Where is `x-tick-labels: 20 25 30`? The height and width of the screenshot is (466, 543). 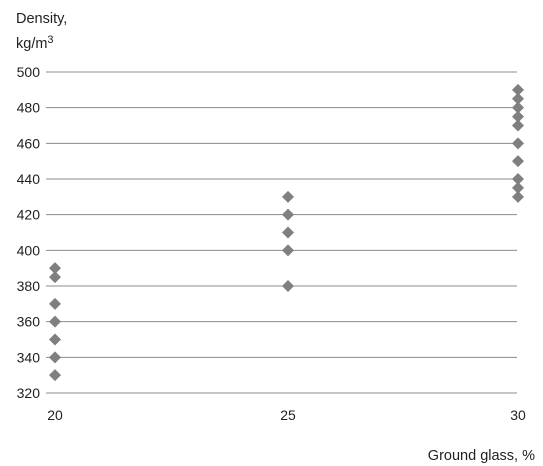 x-tick-labels: 20 25 30 is located at coordinates (286, 415).